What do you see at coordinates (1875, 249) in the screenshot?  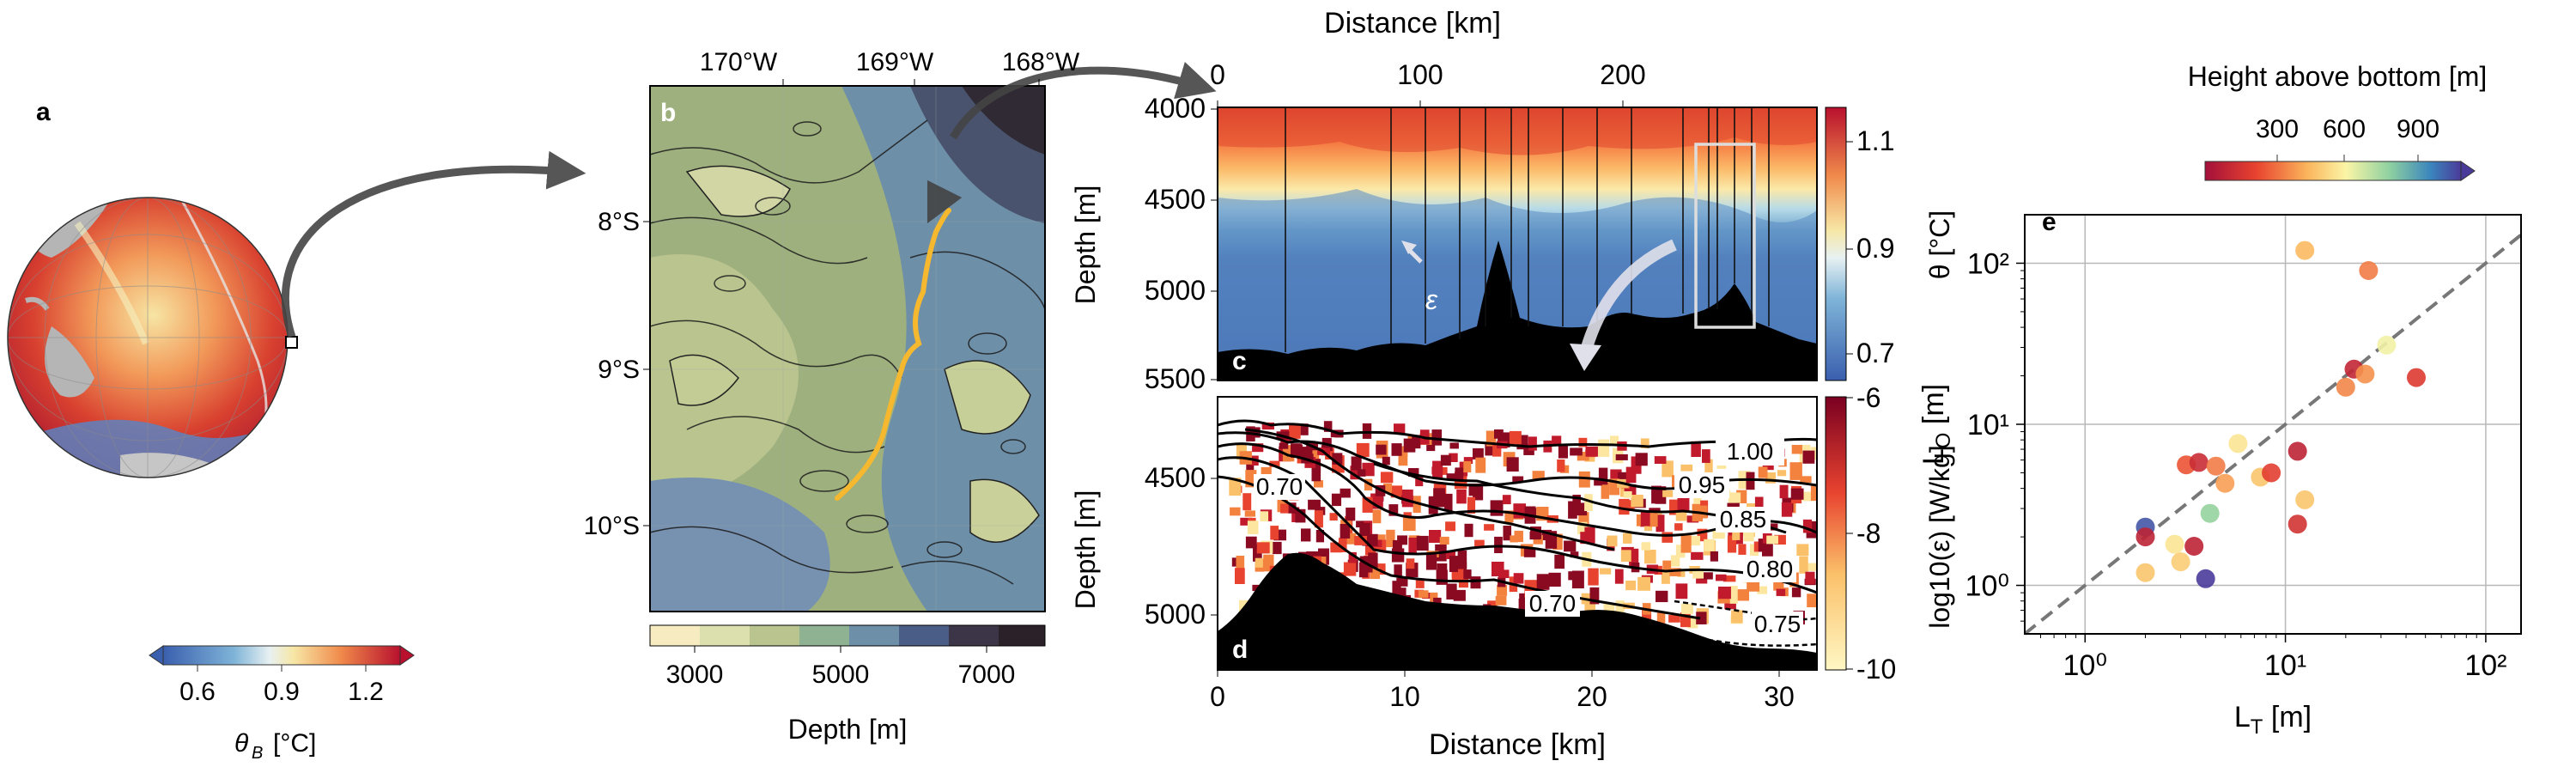 I see `colorbar-c-tick-1: 0.9` at bounding box center [1875, 249].